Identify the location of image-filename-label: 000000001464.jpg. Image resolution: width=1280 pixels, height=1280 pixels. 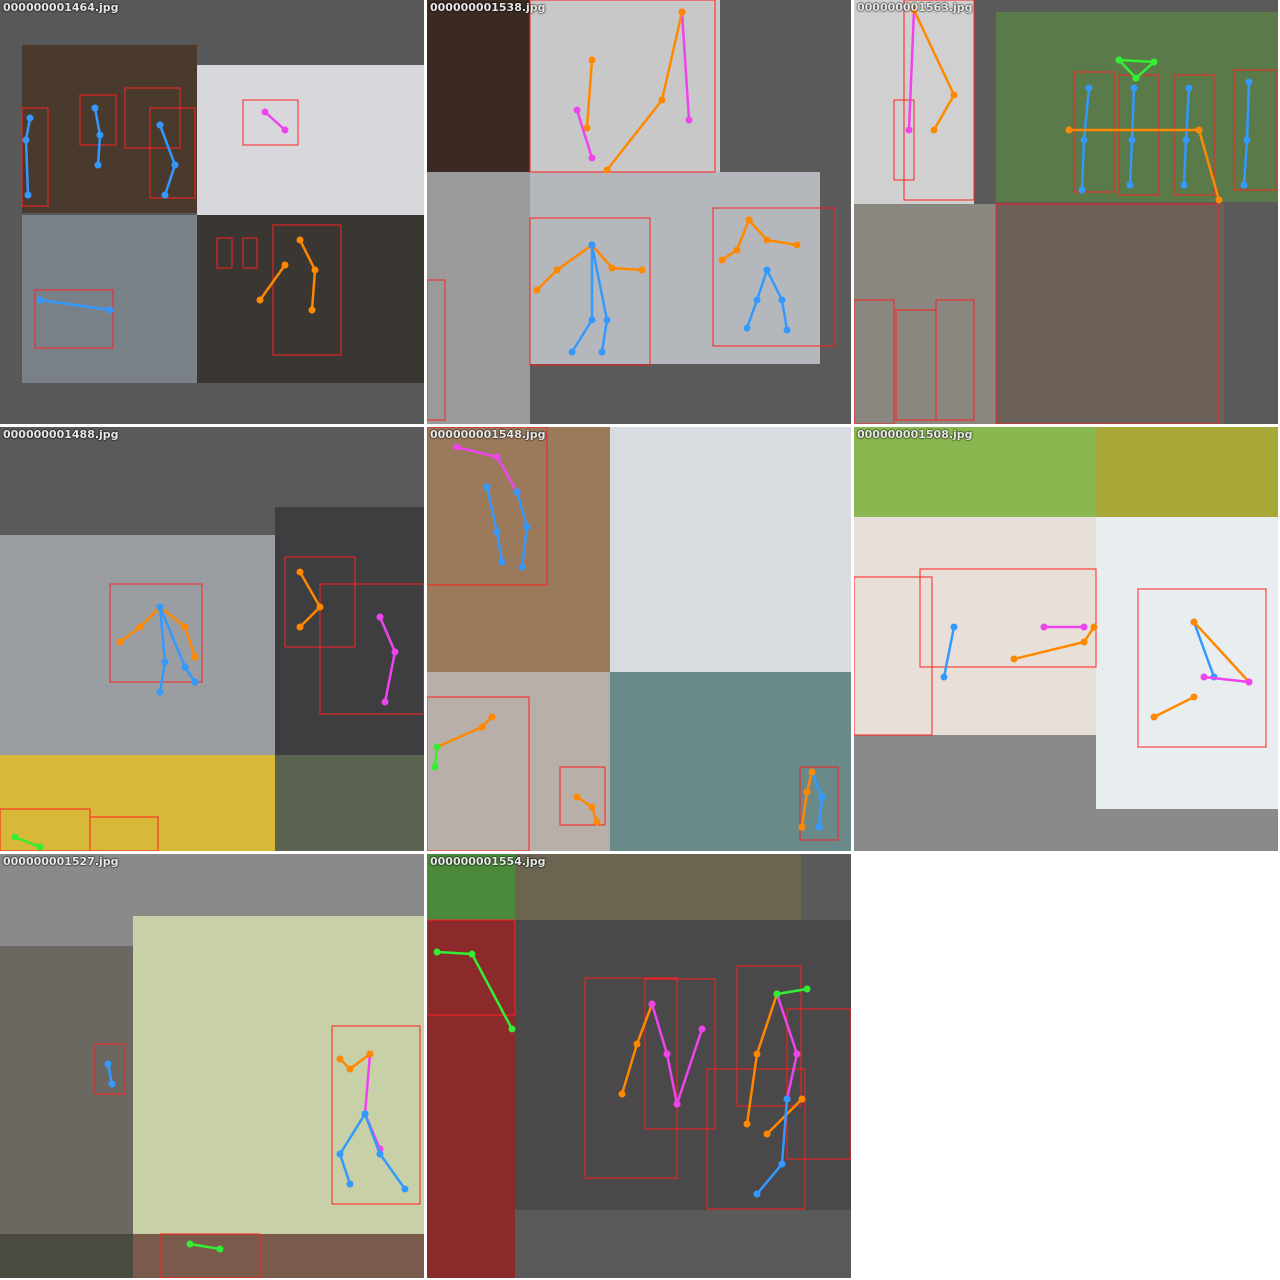
(61, 7).